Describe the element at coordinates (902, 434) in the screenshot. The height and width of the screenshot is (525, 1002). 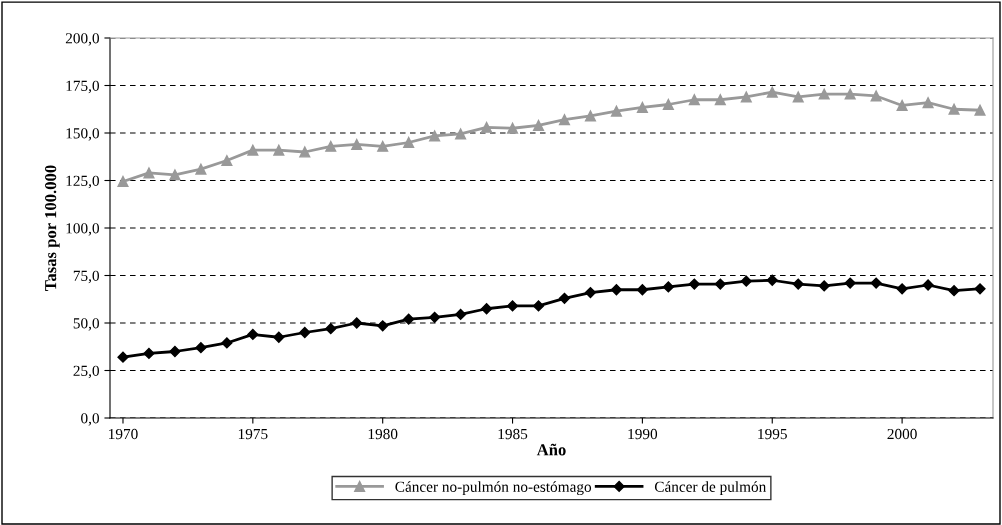
I see `x-tick-label: 2000` at that location.